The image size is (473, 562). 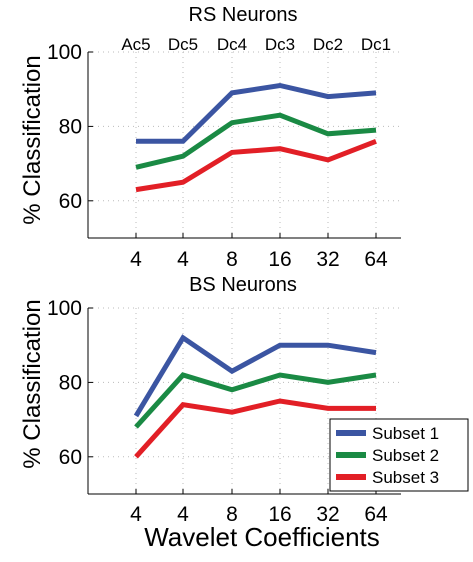 I want to click on top-tick-label: Dc3, so click(x=280, y=44).